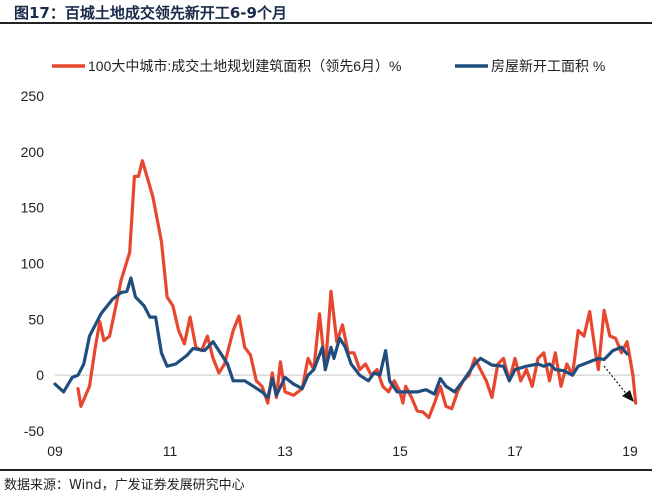  What do you see at coordinates (630, 451) in the screenshot?
I see `x-tick-label: 19` at bounding box center [630, 451].